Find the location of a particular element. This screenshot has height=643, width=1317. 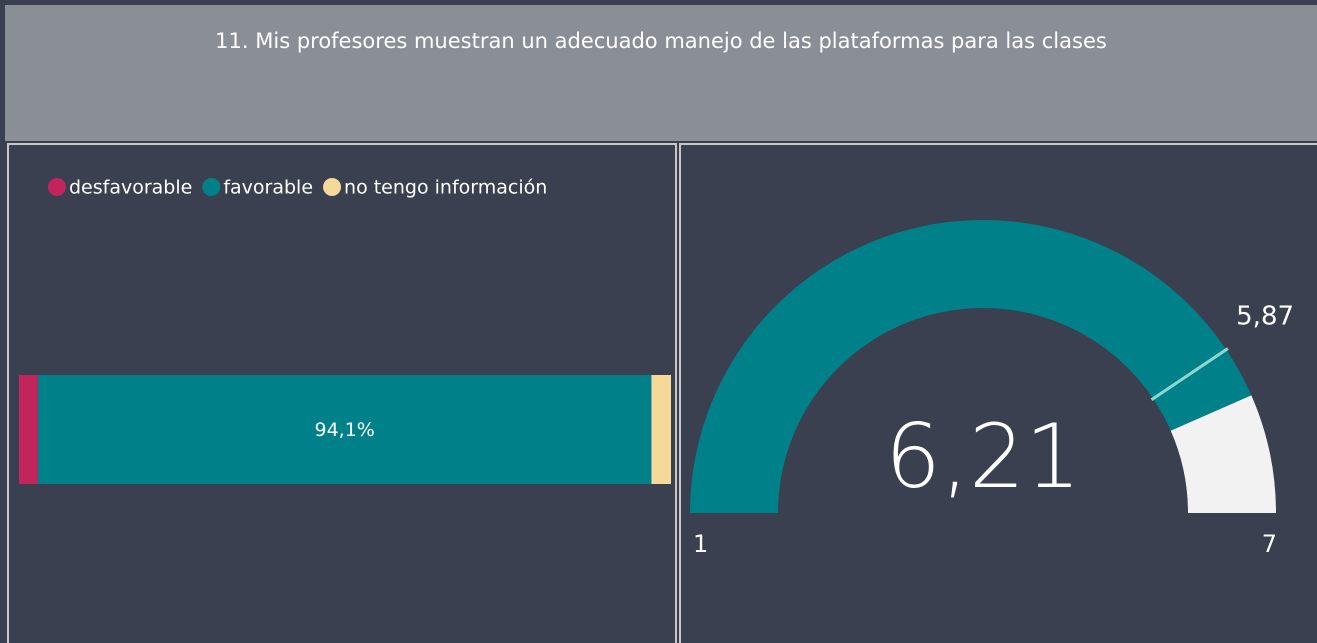

gauge-max-label: 7 is located at coordinates (1269, 544).